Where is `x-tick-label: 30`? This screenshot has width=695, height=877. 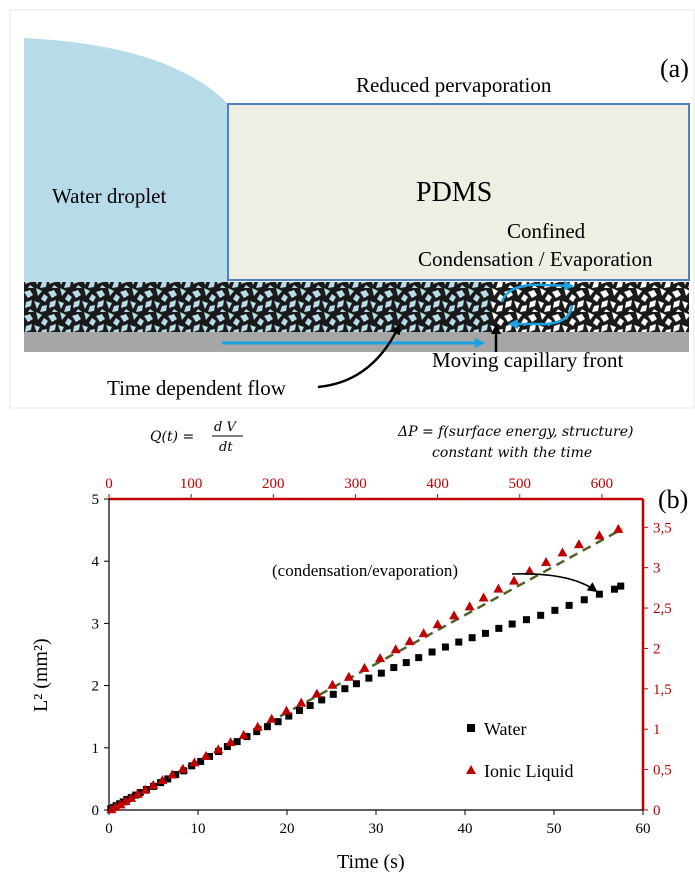
x-tick-label: 30 is located at coordinates (376, 829).